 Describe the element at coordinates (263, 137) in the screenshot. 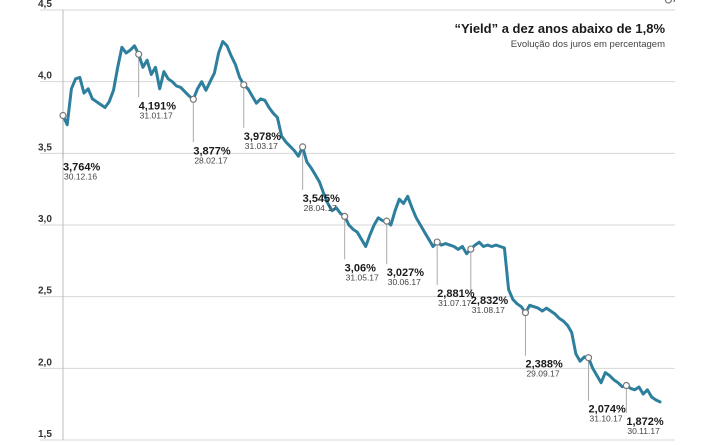

I see `annotation-value: 3,978%` at that location.